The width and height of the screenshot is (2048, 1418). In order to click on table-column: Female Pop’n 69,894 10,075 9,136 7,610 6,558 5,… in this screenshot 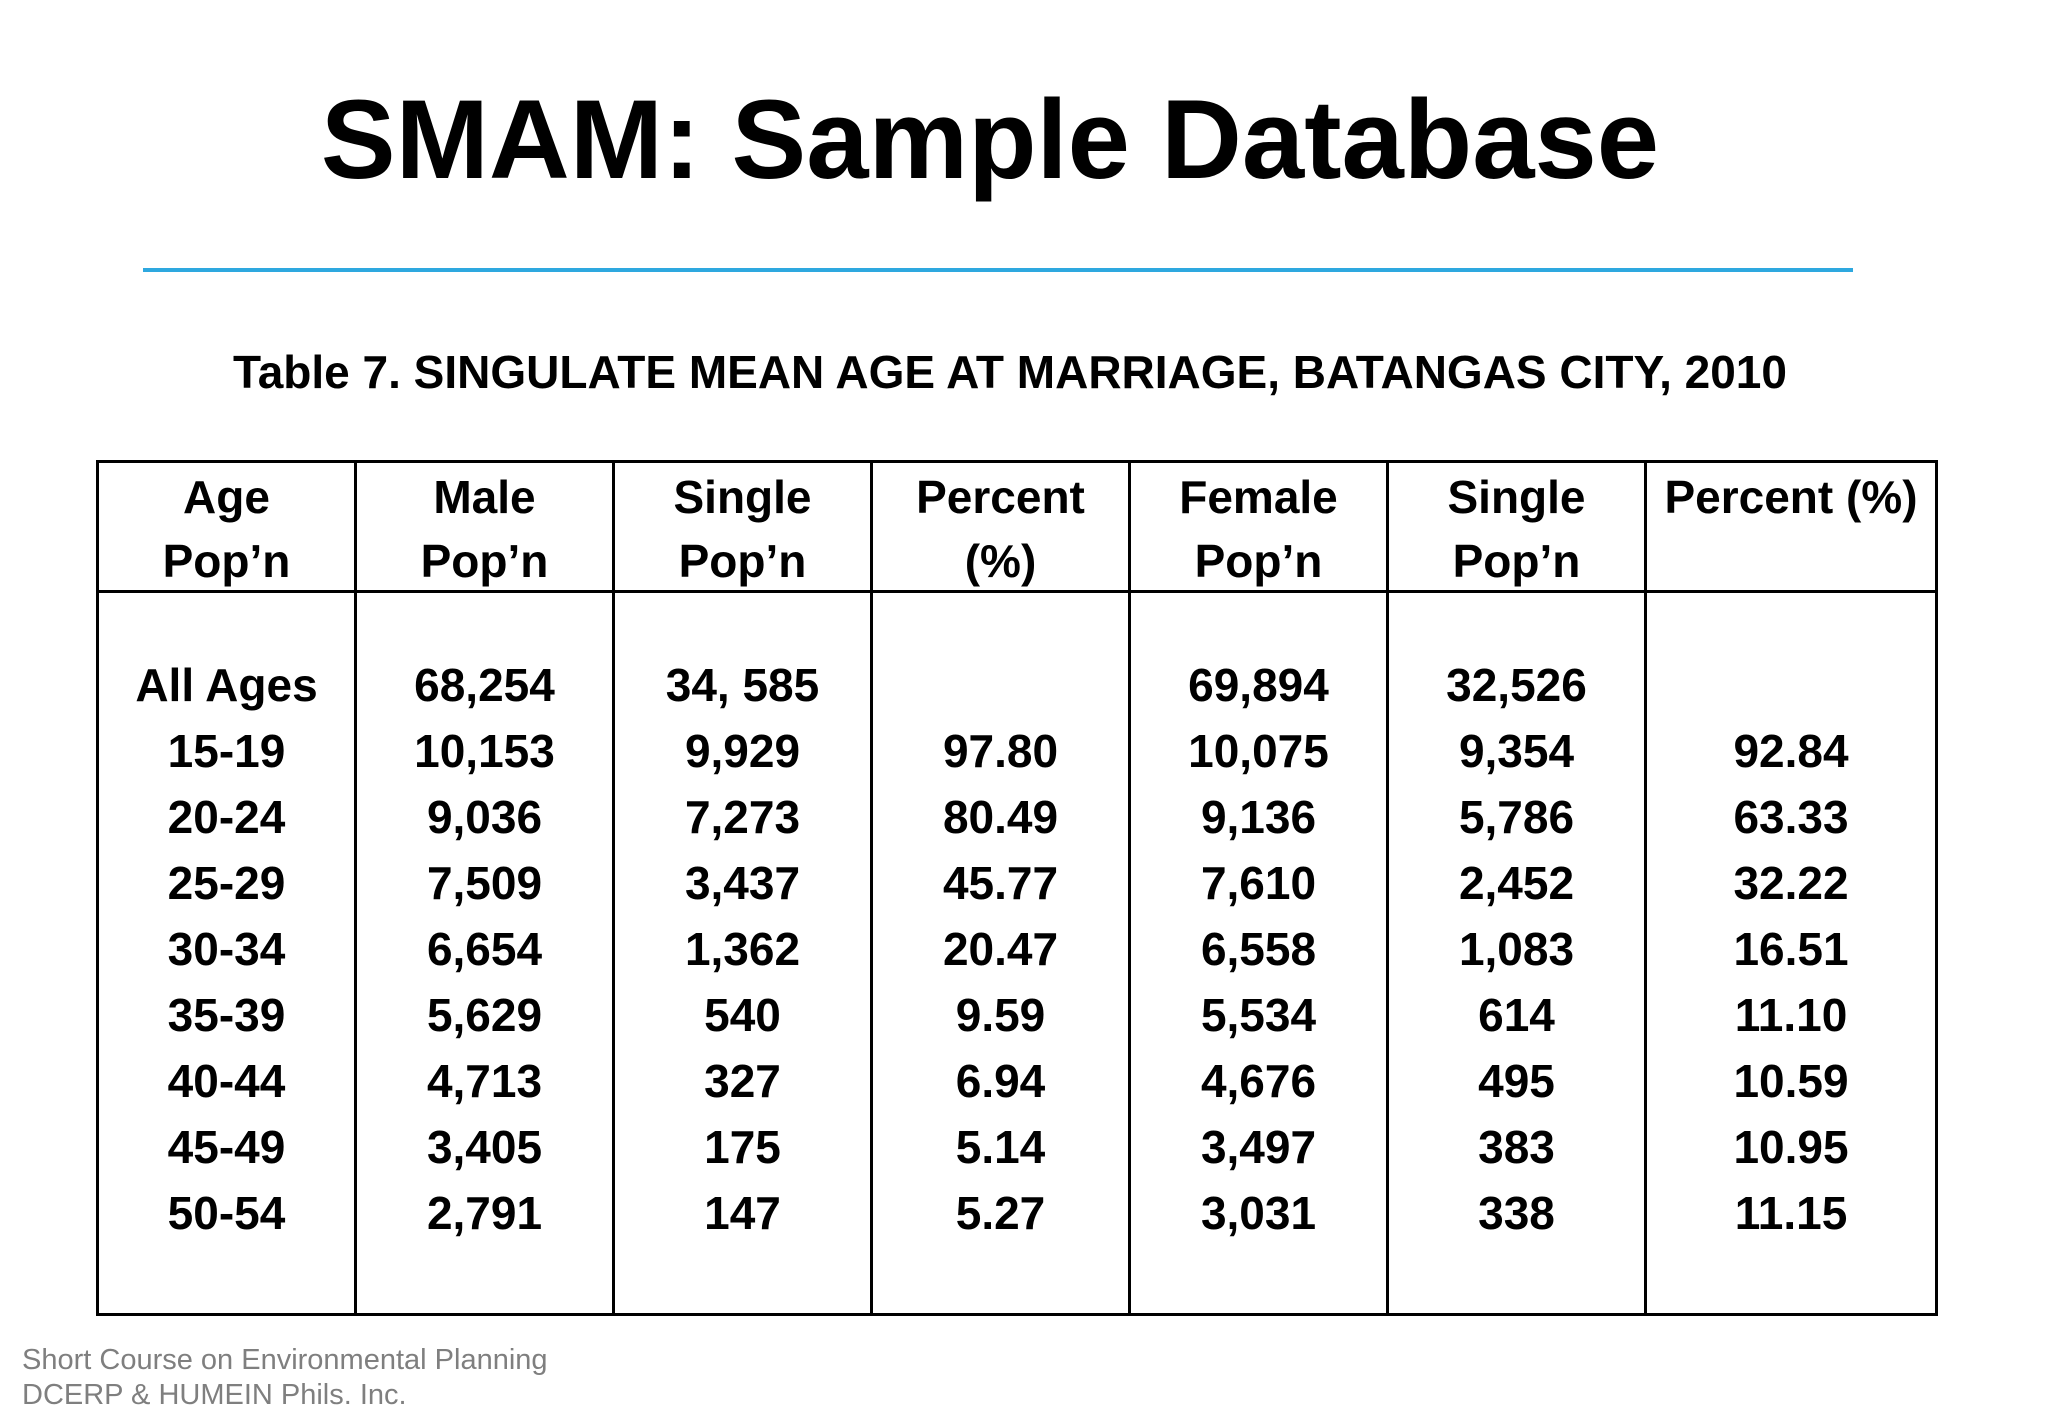, I will do `click(1260, 888)`.